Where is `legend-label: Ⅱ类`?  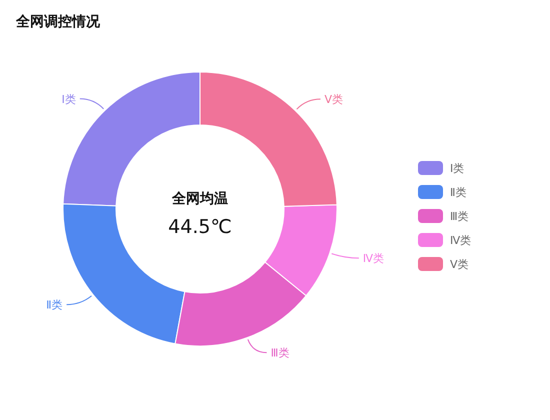
legend-label: Ⅱ类 is located at coordinates (458, 192).